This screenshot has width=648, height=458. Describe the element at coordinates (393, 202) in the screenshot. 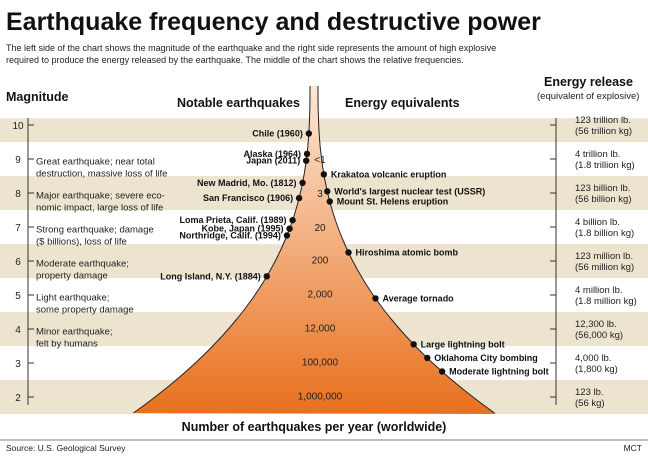

I see `energy-equivalent-label: Mount St. Helens eruption` at that location.